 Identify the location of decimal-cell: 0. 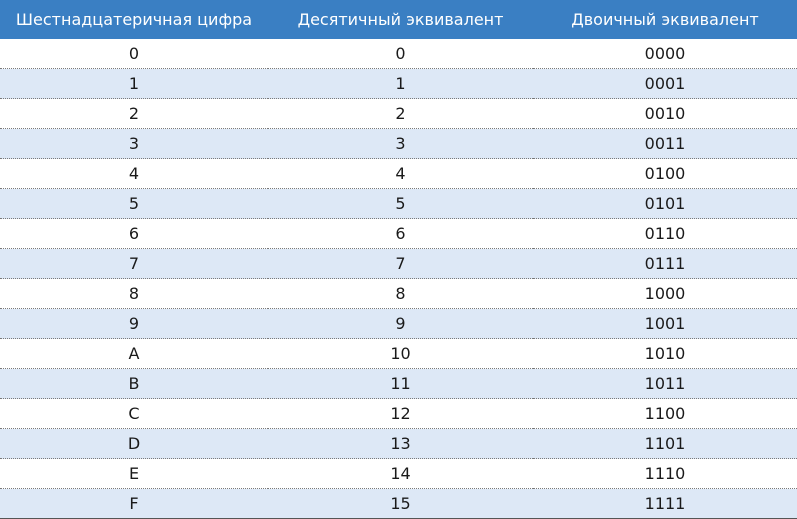
(400, 54).